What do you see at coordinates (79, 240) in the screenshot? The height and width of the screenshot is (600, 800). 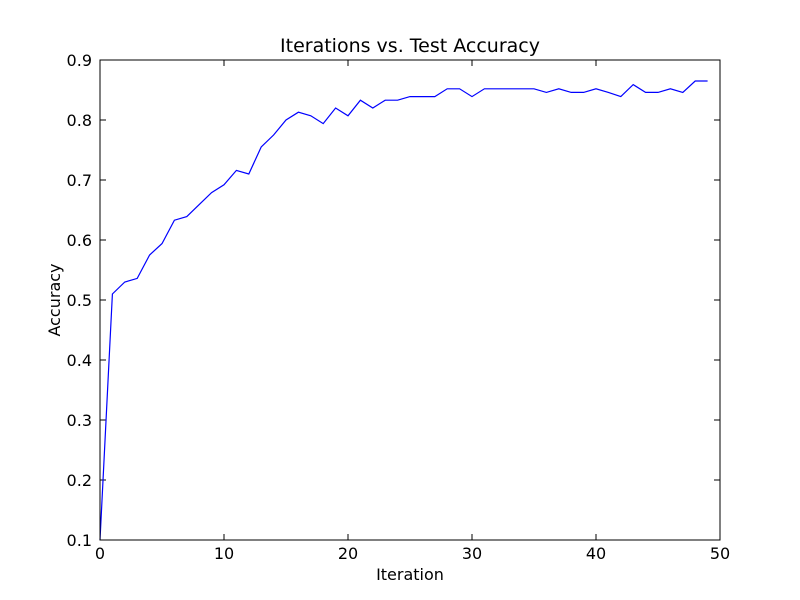 I see `y-tick-label: 0.6` at bounding box center [79, 240].